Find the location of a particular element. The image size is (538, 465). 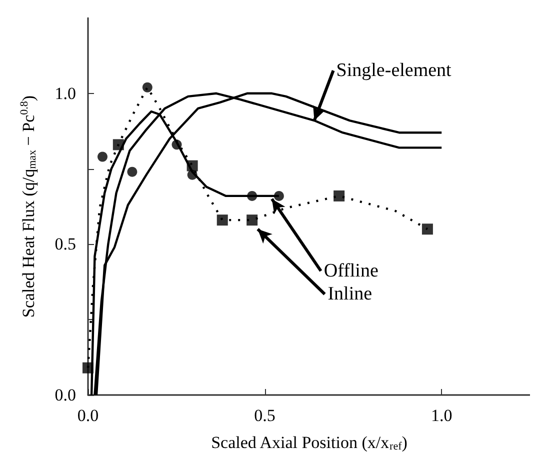

y-tick-label: 0.0 is located at coordinates (65, 395).